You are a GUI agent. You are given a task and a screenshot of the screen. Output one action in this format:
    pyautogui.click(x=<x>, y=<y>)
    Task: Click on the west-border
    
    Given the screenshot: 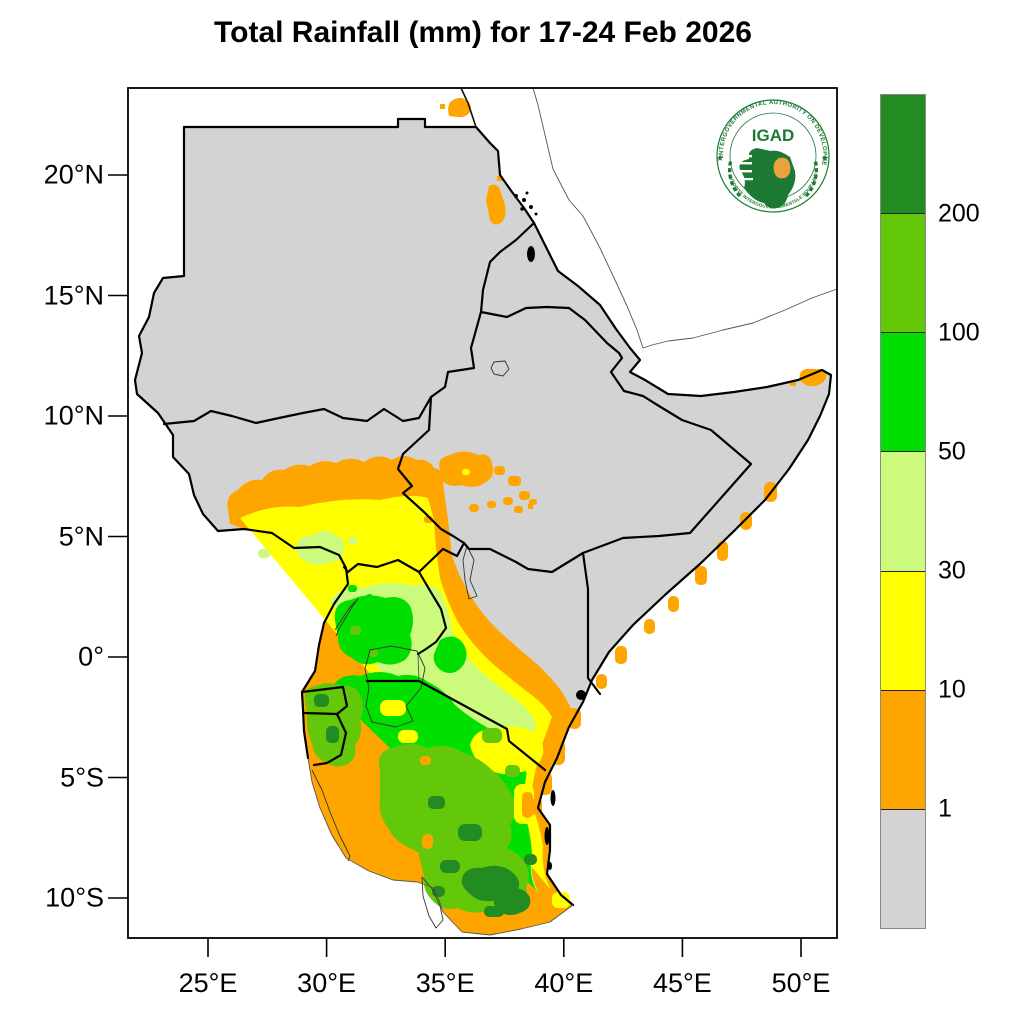 What is the action you would take?
    pyautogui.click(x=241, y=442)
    